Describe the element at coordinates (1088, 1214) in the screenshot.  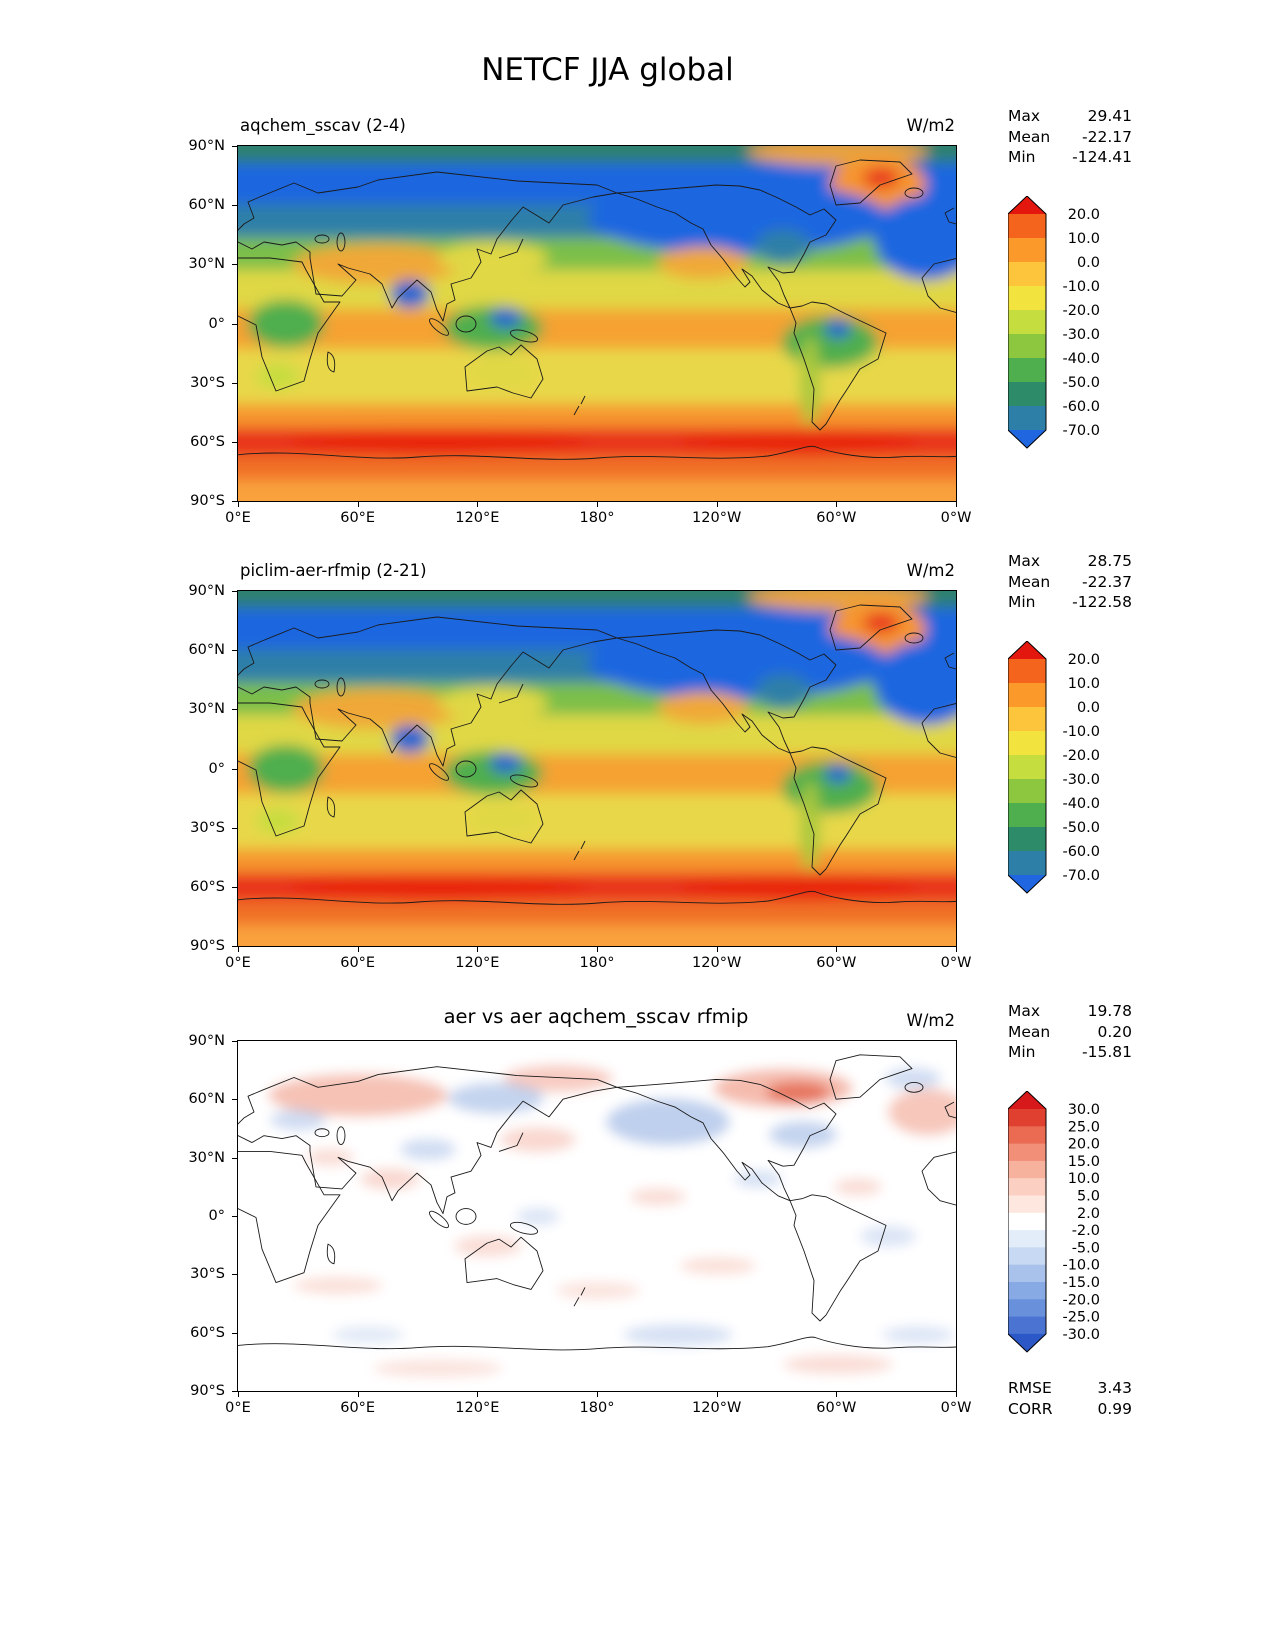
I see `colorbar-tick-label: 2.0` at that location.